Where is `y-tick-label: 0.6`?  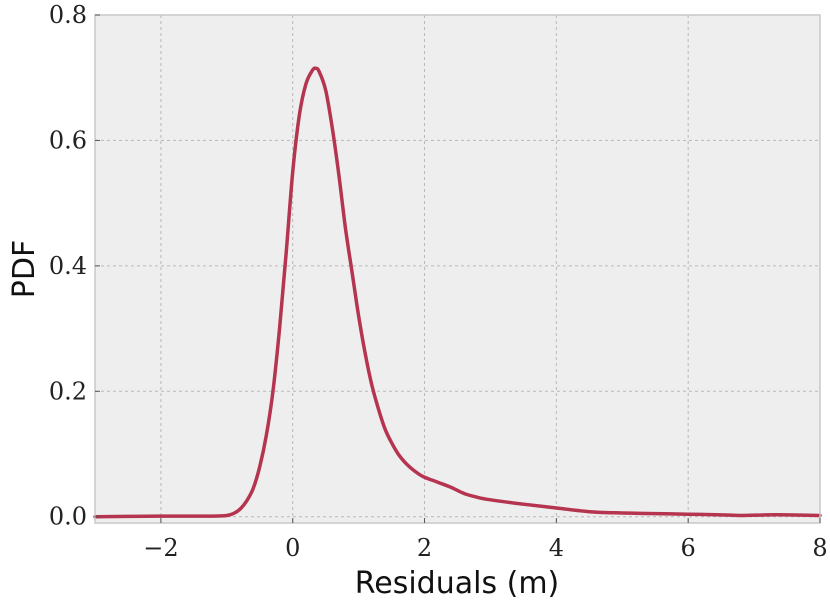 y-tick-label: 0.6 is located at coordinates (68, 140).